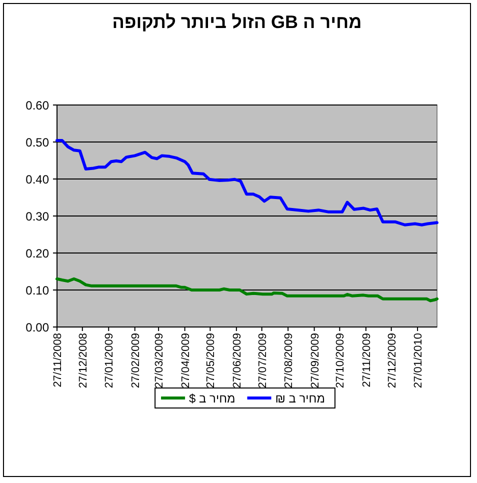  What do you see at coordinates (38, 291) in the screenshot?
I see `y-tick-label: 0.10` at bounding box center [38, 291].